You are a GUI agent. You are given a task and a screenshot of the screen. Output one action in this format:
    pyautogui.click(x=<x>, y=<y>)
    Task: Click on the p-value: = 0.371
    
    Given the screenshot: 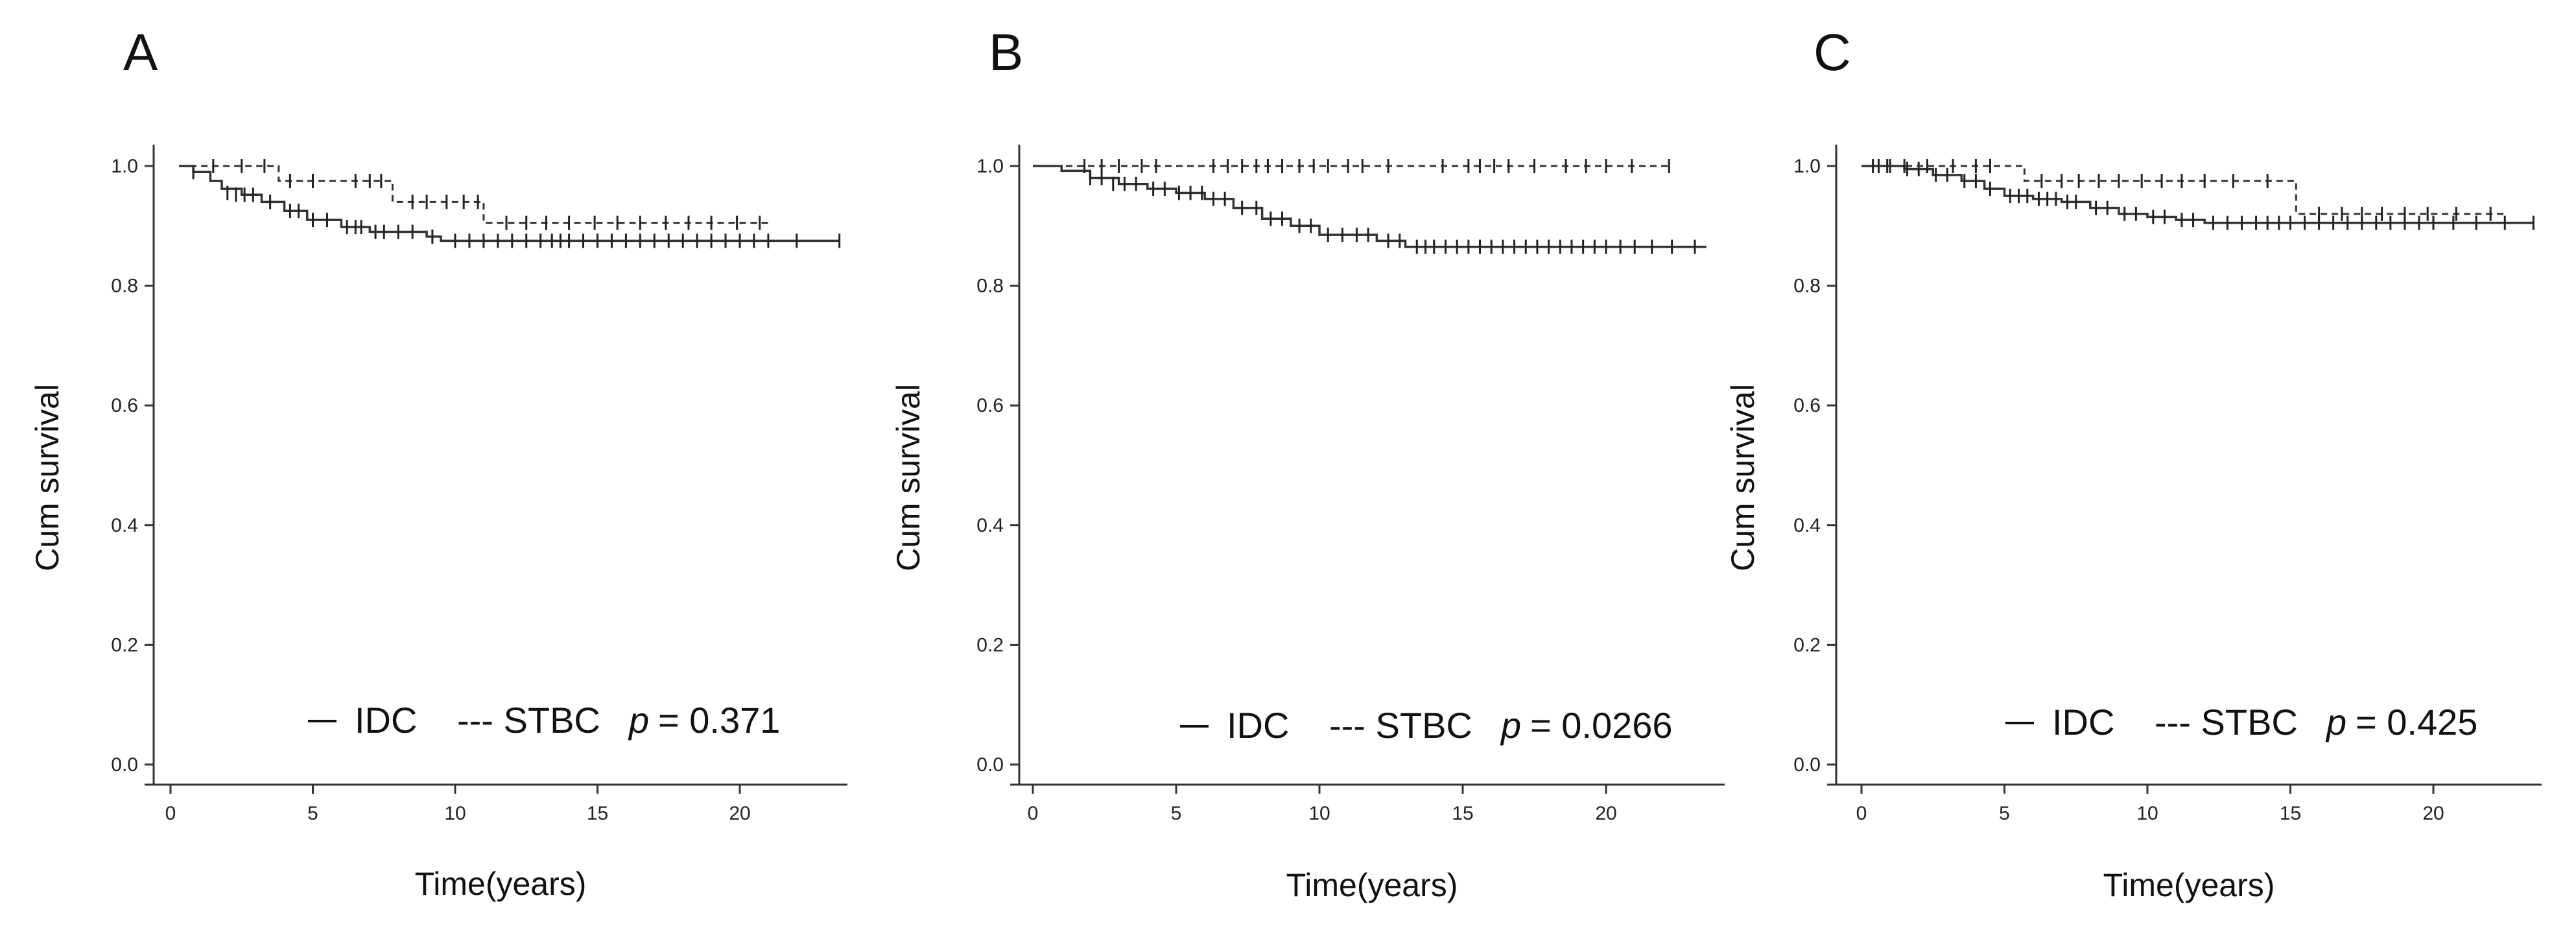 What is the action you would take?
    pyautogui.click(x=719, y=720)
    